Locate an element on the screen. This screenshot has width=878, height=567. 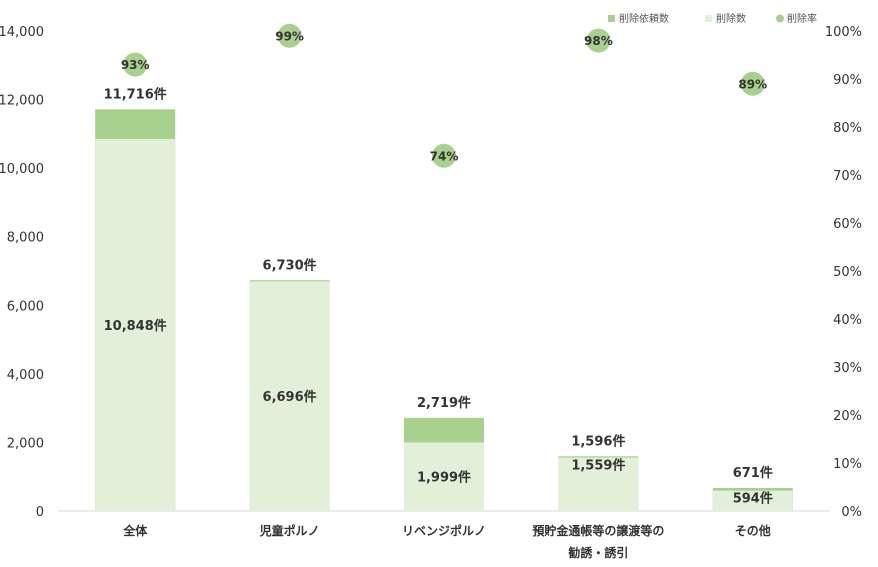
category-label: リベンジポルノ is located at coordinates (444, 530).